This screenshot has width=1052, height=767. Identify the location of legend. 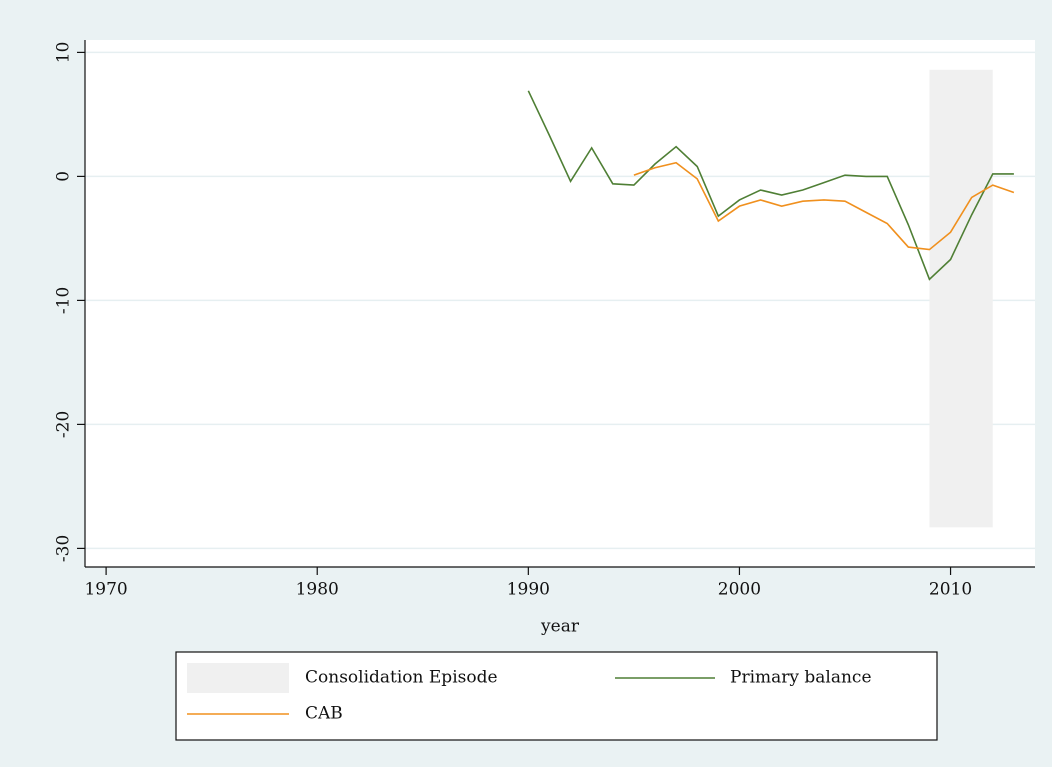
(556, 696).